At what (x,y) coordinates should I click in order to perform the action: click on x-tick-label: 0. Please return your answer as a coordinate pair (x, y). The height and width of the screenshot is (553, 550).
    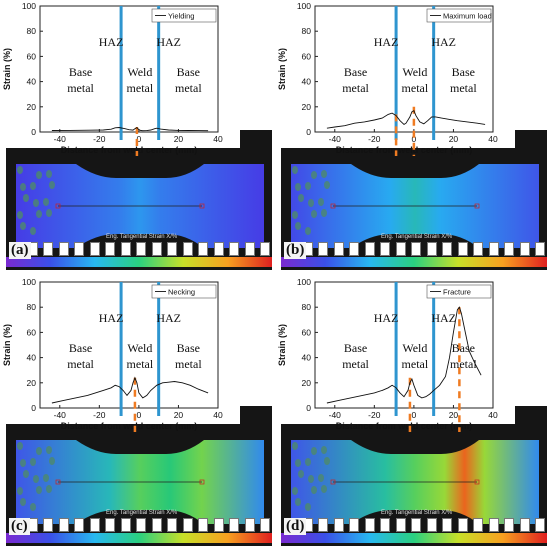
    Looking at the image, I should click on (139, 139).